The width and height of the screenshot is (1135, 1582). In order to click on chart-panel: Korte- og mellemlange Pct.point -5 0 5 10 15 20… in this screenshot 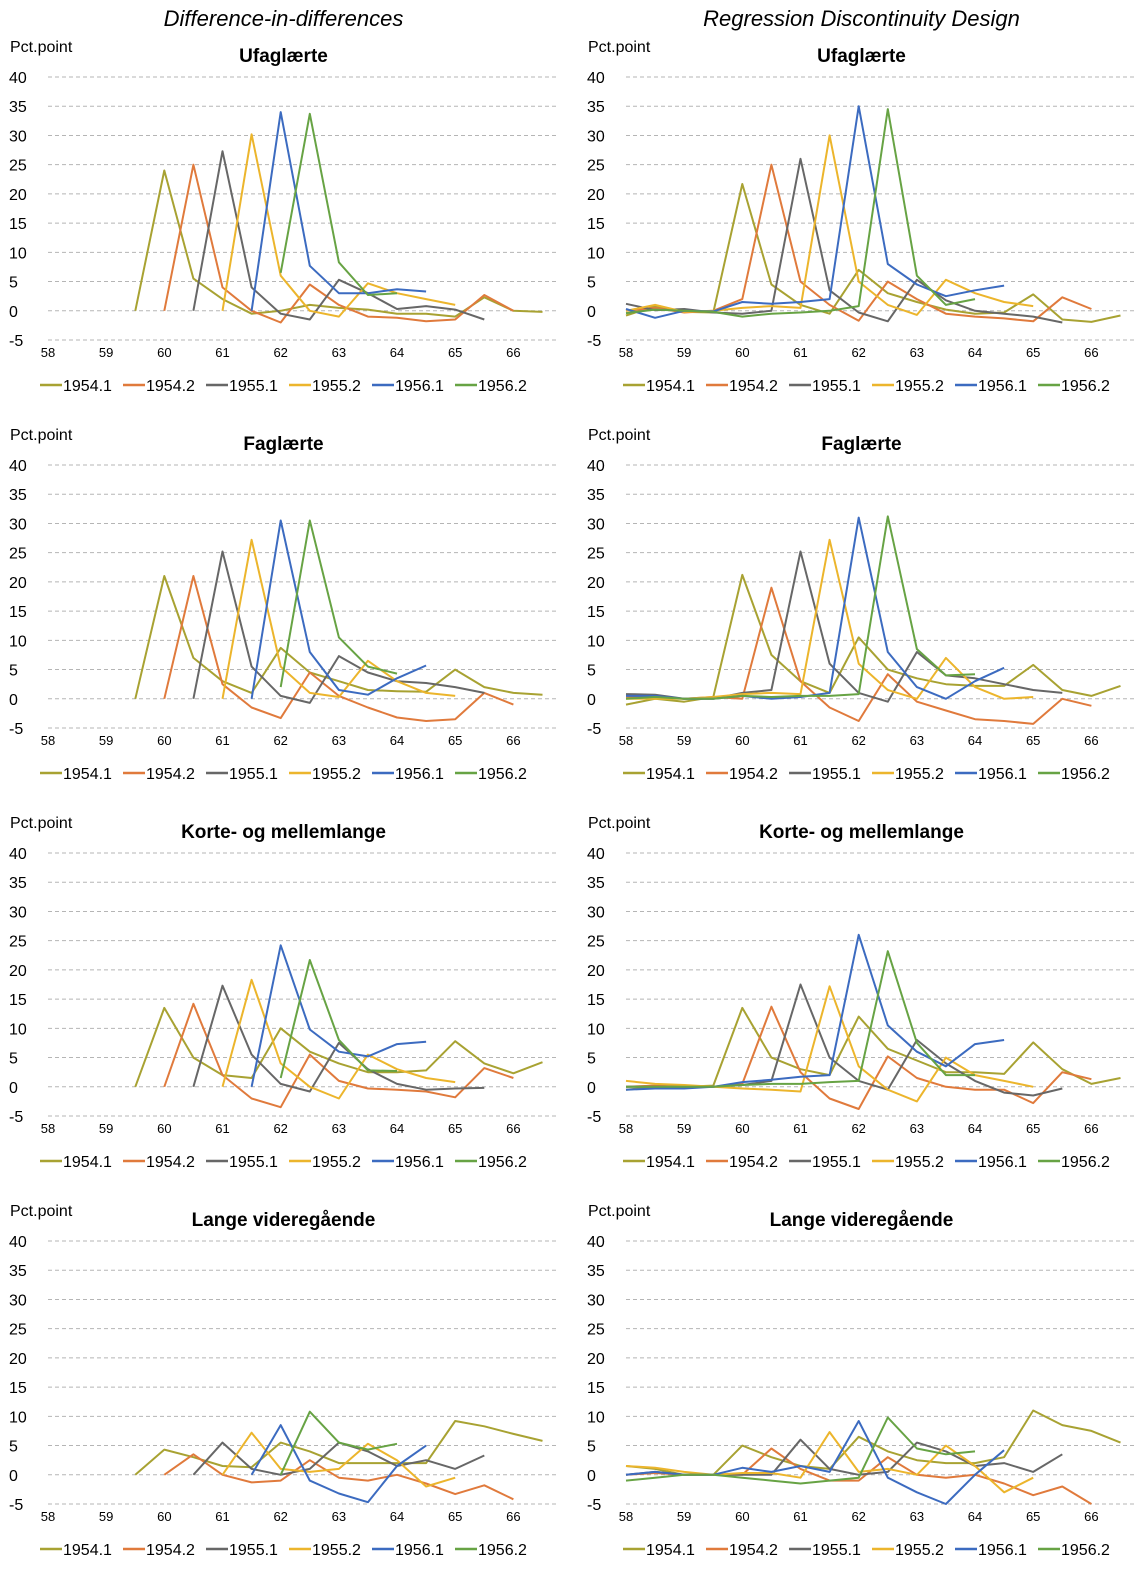, I will do `click(283, 993)`.